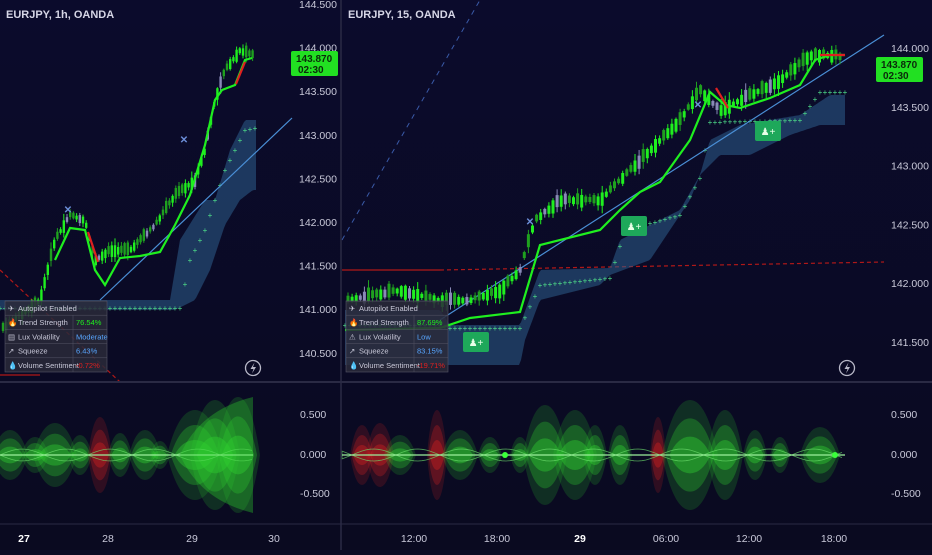  I want to click on bars-icon: ▤, so click(11, 336).